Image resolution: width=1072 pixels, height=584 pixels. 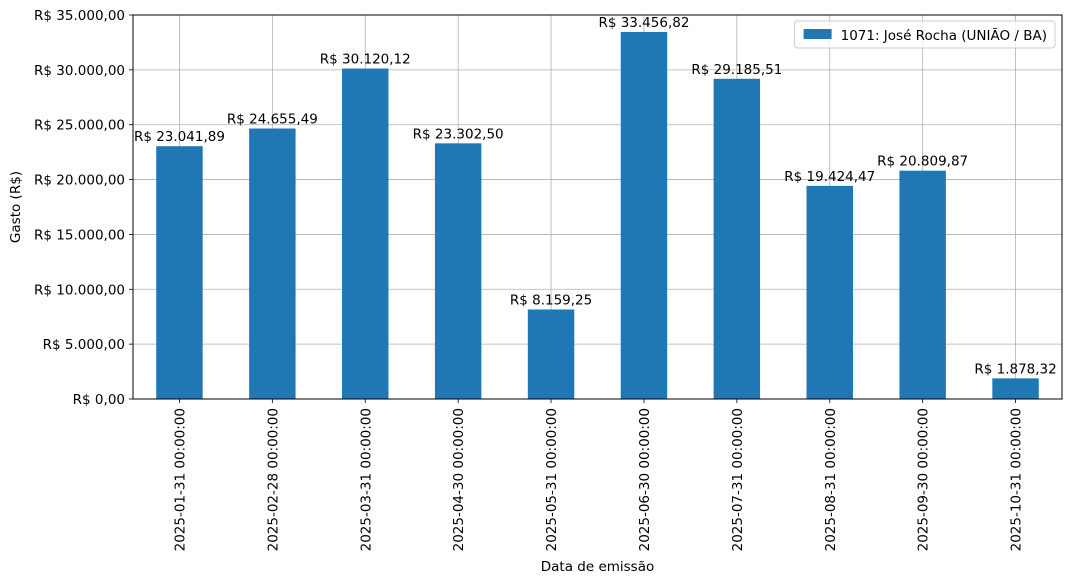 What do you see at coordinates (273, 479) in the screenshot?
I see `x-tick-label: 2025-02-28 00:00:00` at bounding box center [273, 479].